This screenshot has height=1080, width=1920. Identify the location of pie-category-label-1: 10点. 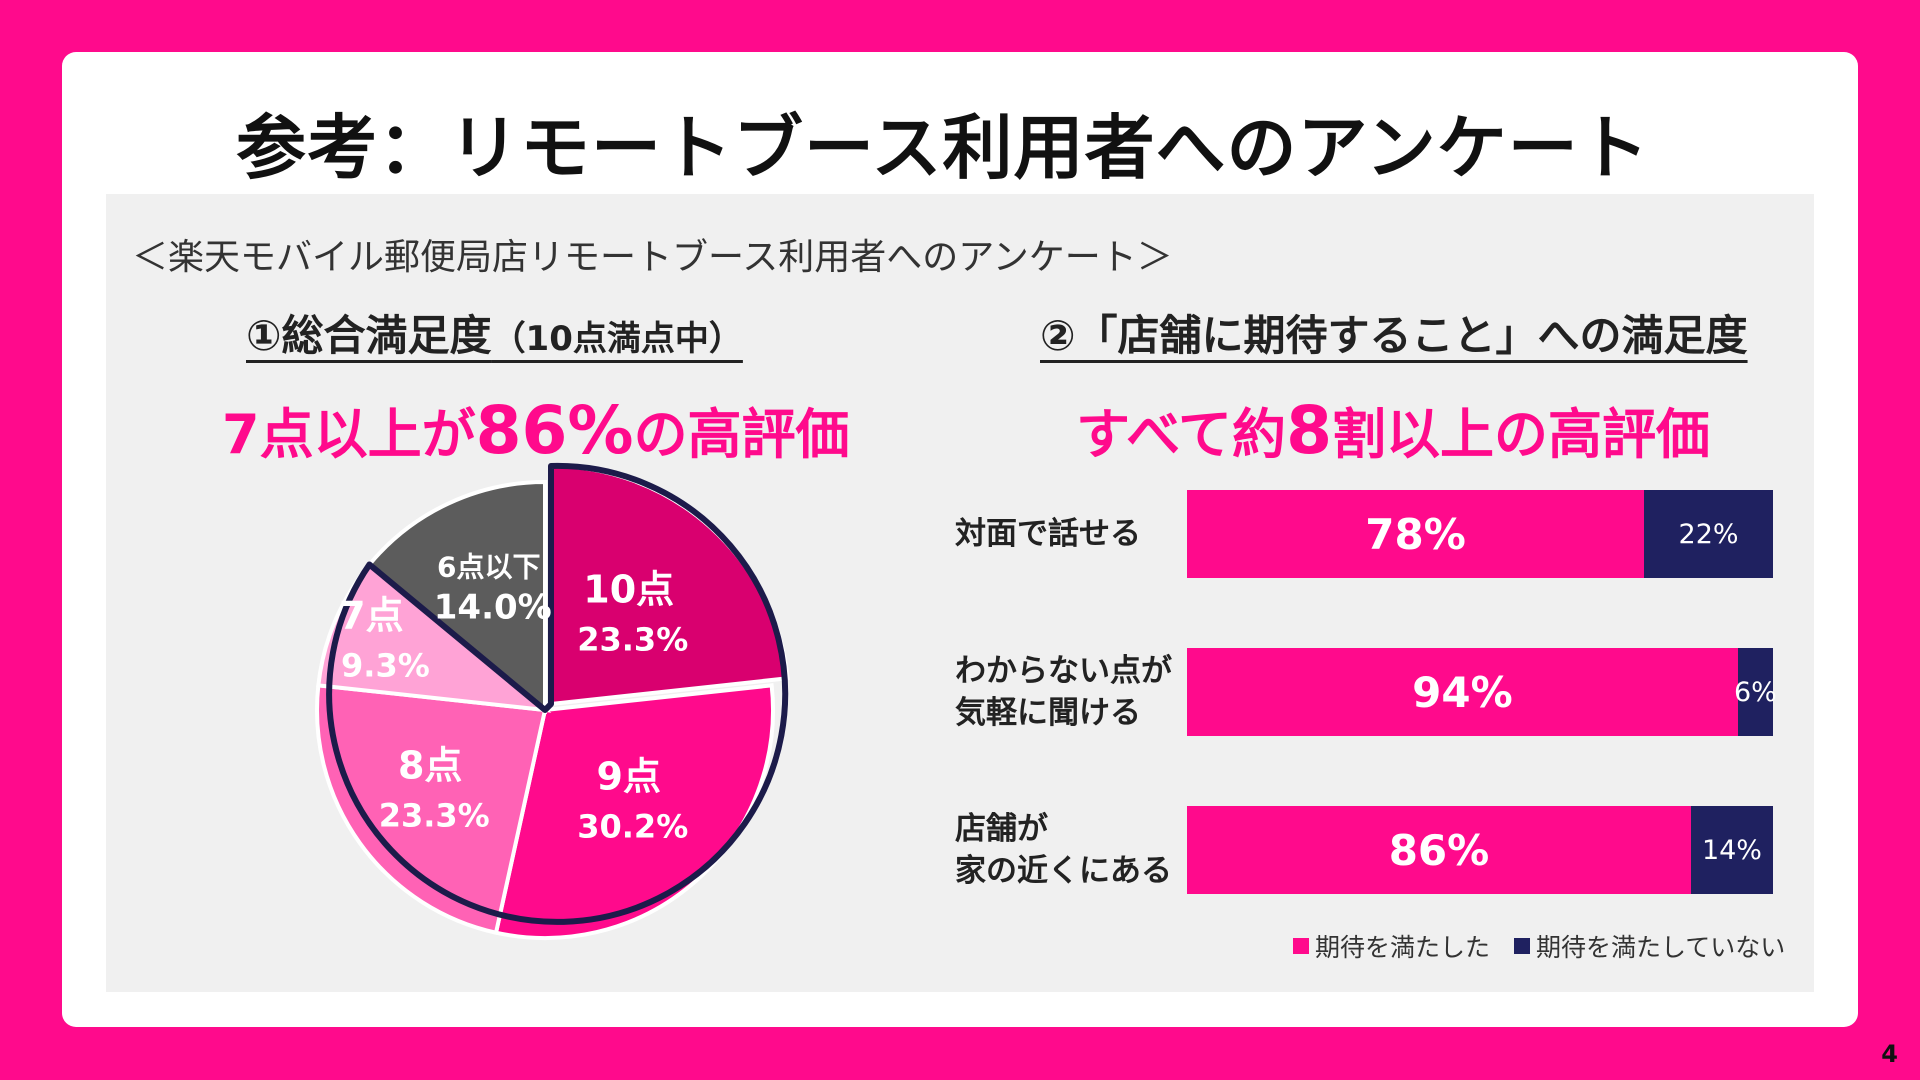
(628, 590).